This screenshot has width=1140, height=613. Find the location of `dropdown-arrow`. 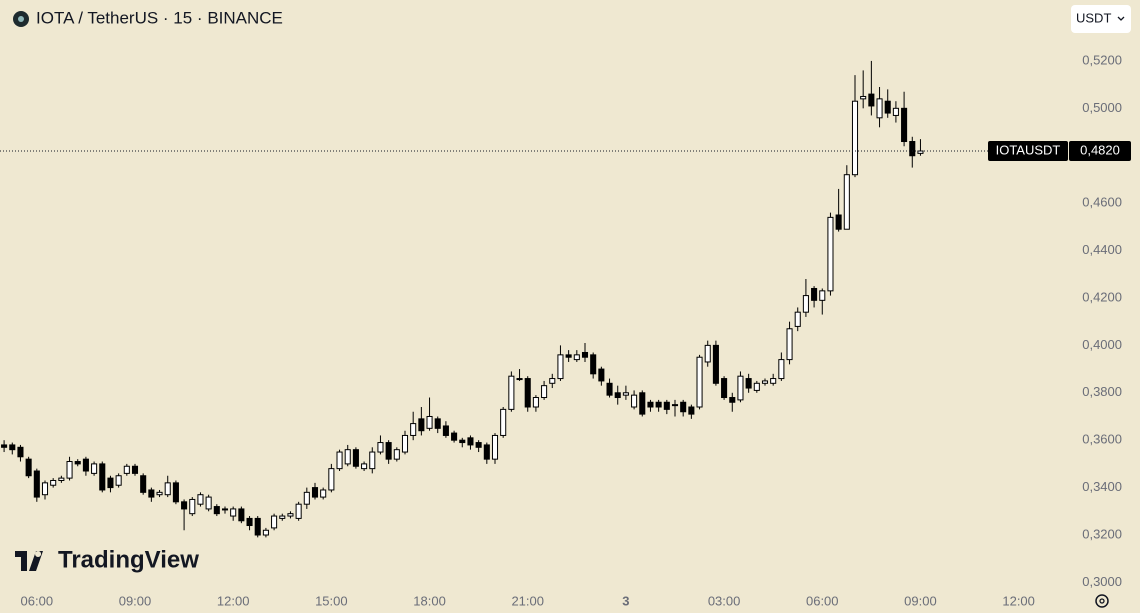

dropdown-arrow is located at coordinates (1121, 18).